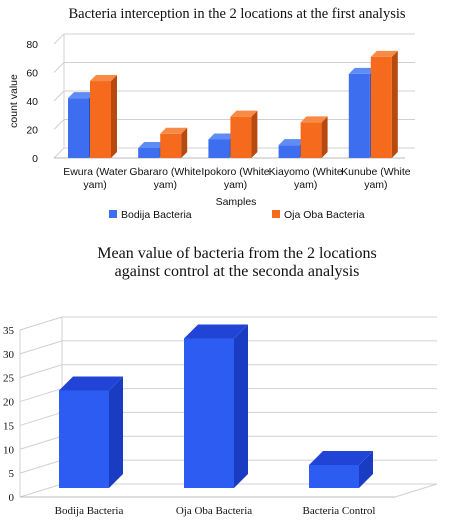  Describe the element at coordinates (32, 45) in the screenshot. I see `y-tick-label: 80` at that location.